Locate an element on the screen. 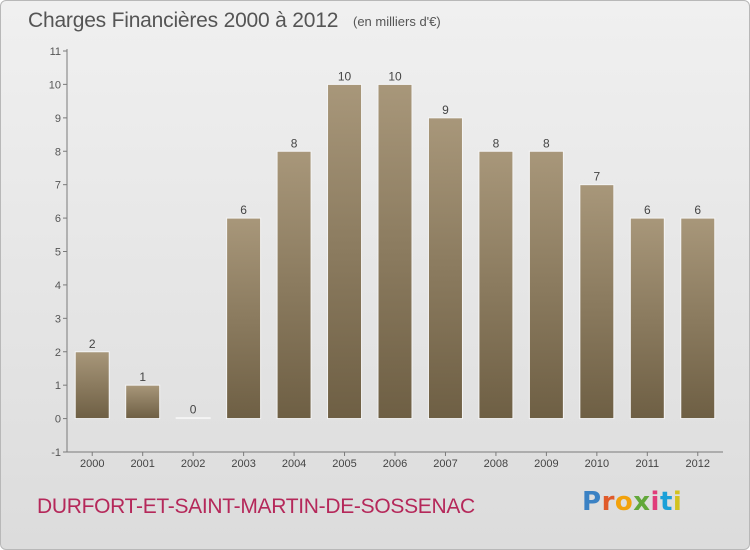 The image size is (750, 550). x-tick-label: 2009 is located at coordinates (546, 464).